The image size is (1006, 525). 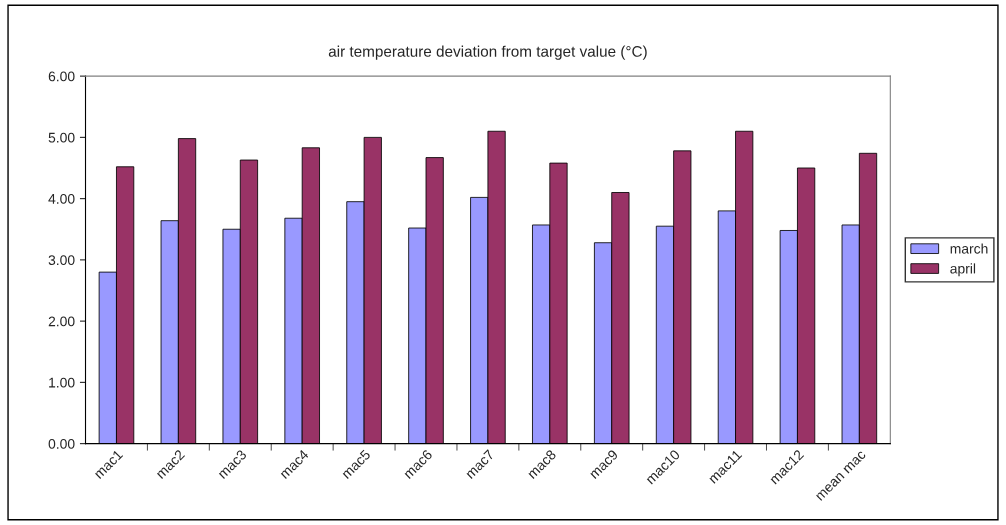 What do you see at coordinates (61, 443) in the screenshot?
I see `y-tick-label: 0.00` at bounding box center [61, 443].